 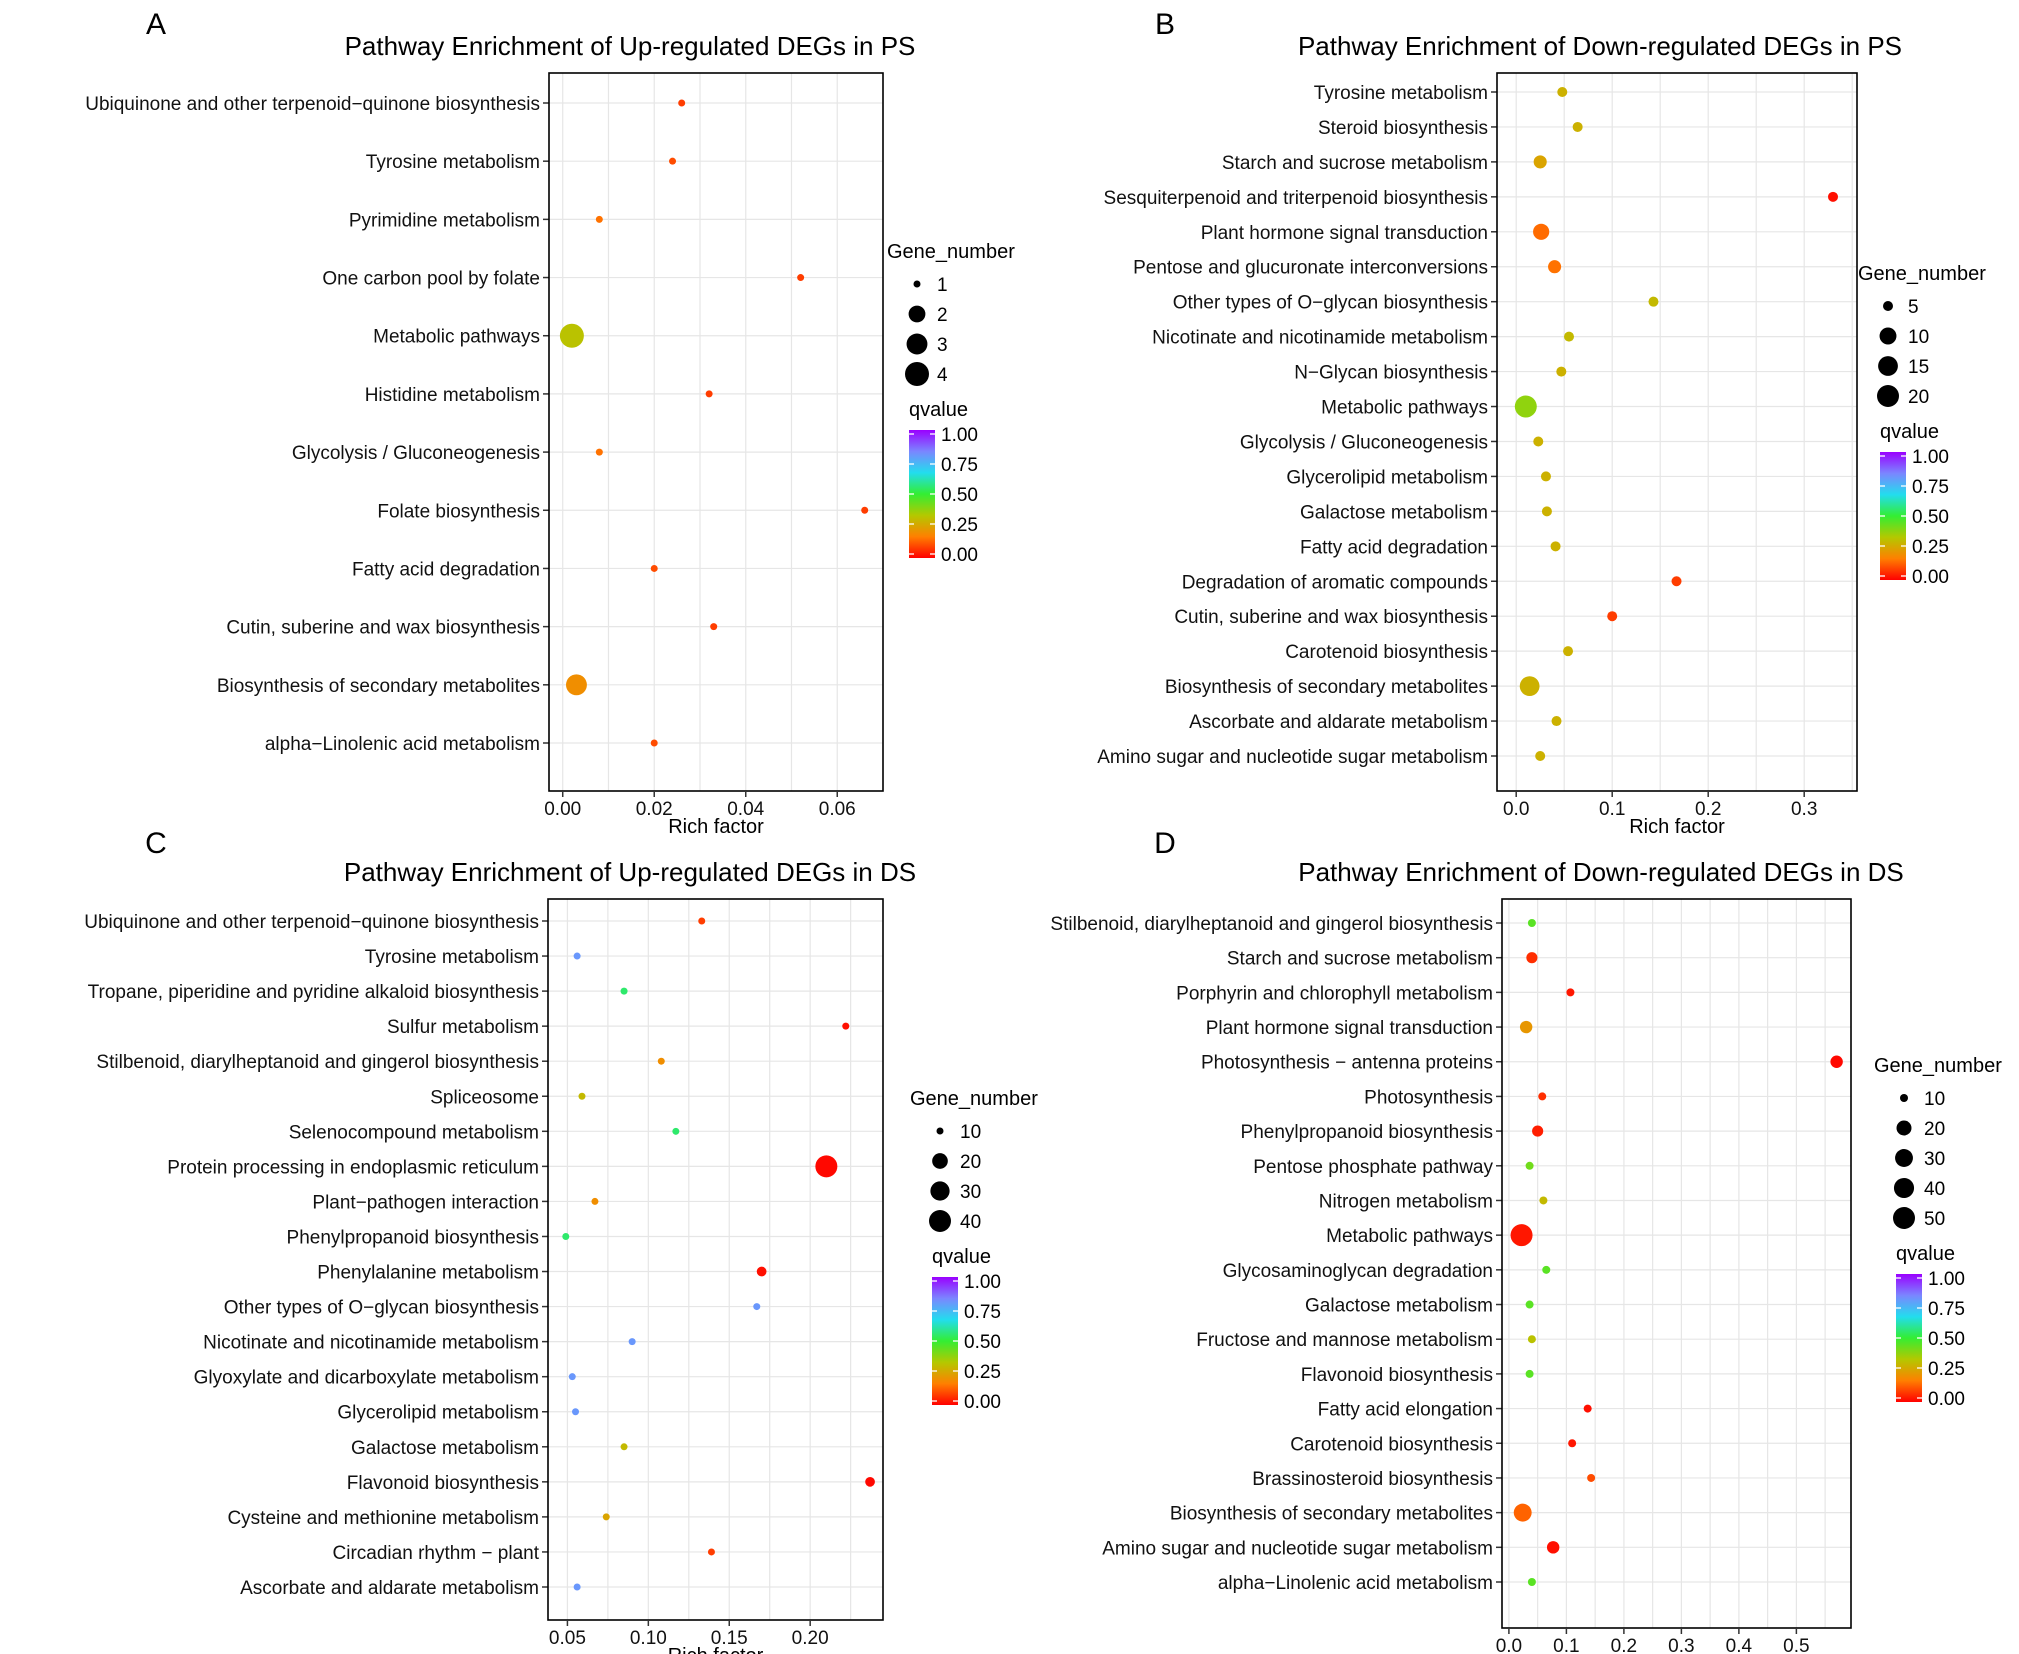 What do you see at coordinates (1708, 809) in the screenshot?
I see `x-tick-label: 0.2` at bounding box center [1708, 809].